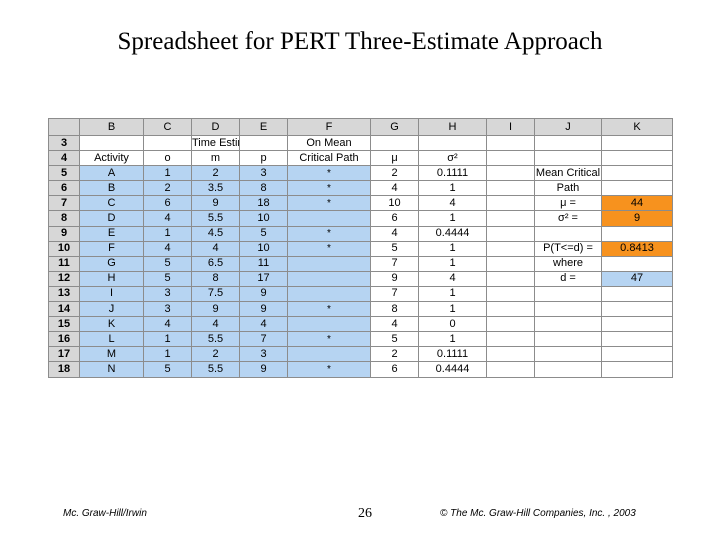  Describe the element at coordinates (510, 278) in the screenshot. I see `cell-i12` at that location.